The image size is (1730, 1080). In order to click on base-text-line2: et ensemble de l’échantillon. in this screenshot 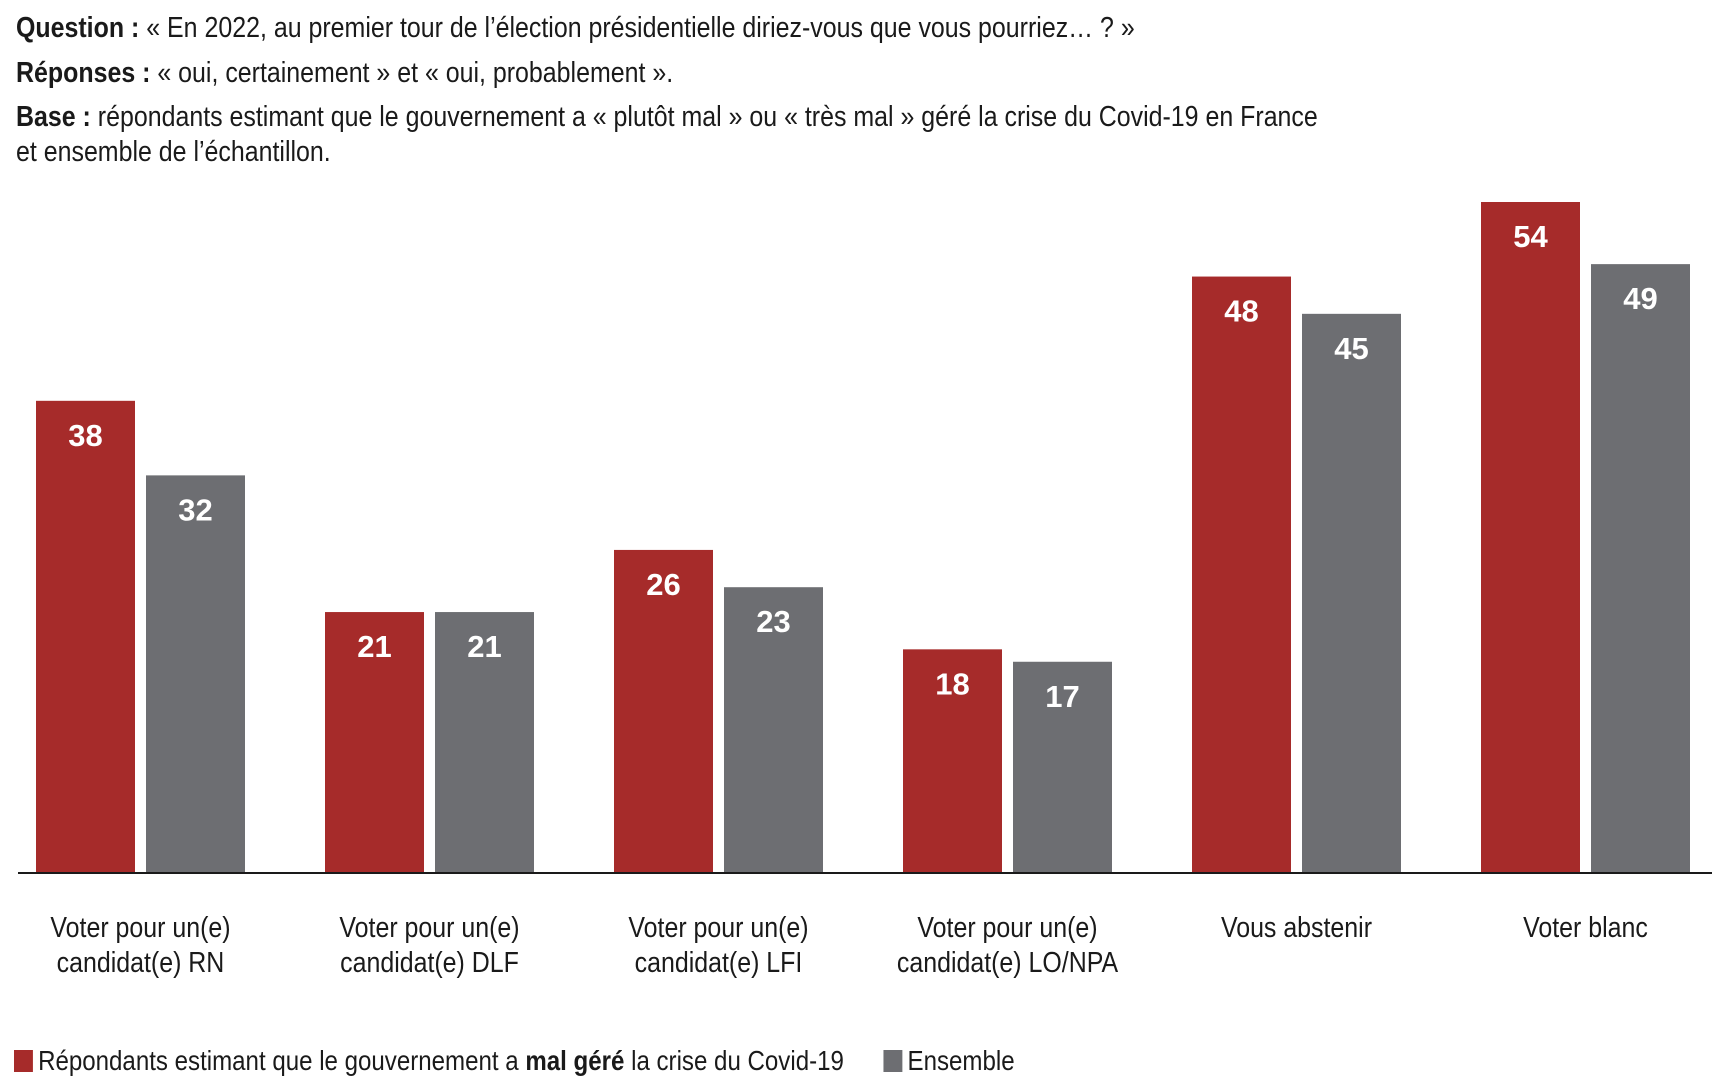, I will do `click(173, 152)`.